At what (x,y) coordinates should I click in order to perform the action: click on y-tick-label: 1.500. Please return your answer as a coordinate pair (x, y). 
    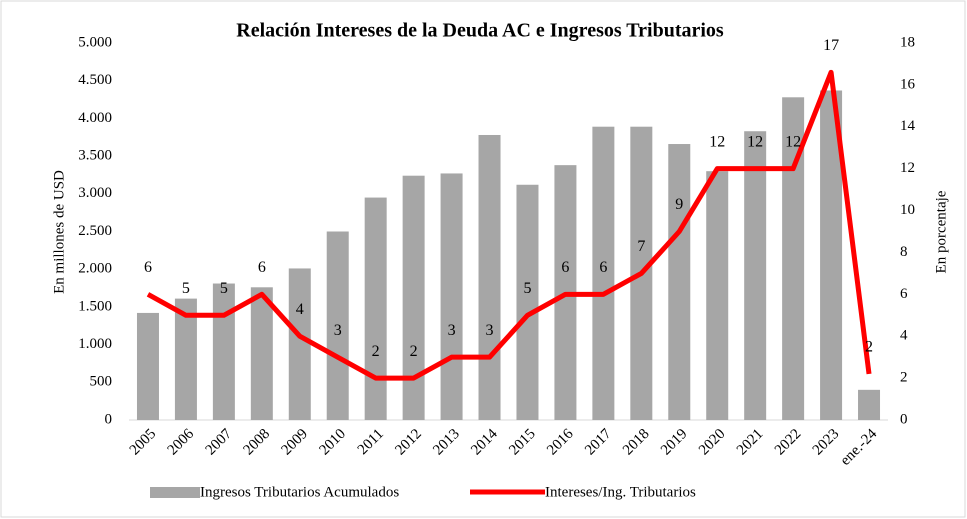
    Looking at the image, I should click on (95, 306).